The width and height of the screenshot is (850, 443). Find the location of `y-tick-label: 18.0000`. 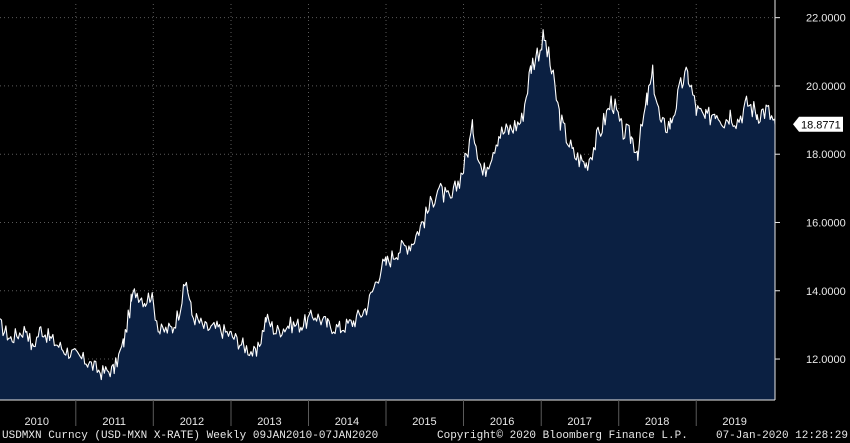

y-tick-label: 18.0000 is located at coordinates (826, 155).